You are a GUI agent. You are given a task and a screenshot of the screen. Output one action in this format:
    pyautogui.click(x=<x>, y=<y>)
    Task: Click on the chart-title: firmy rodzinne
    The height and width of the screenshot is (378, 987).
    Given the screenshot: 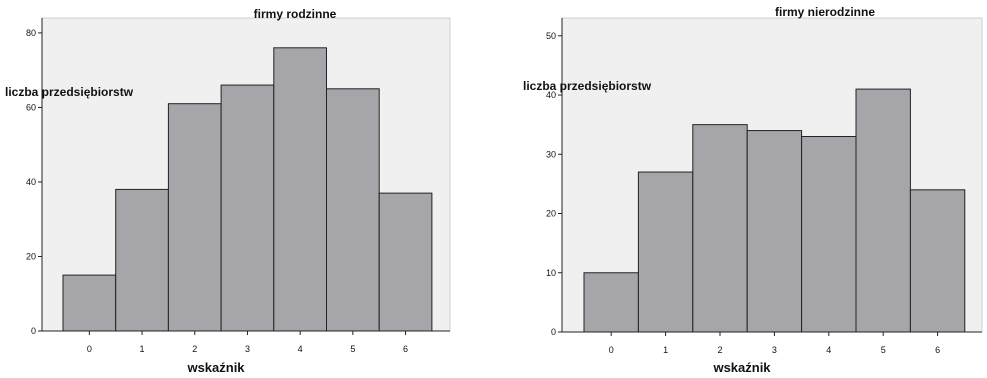 What is the action you would take?
    pyautogui.click(x=295, y=14)
    